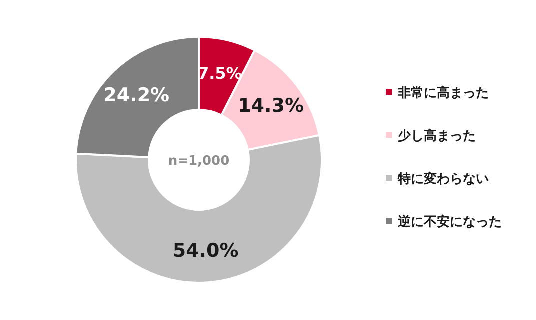 The width and height of the screenshot is (536, 320). What do you see at coordinates (443, 179) in the screenshot?
I see `legend-label: 特に変わらない` at bounding box center [443, 179].